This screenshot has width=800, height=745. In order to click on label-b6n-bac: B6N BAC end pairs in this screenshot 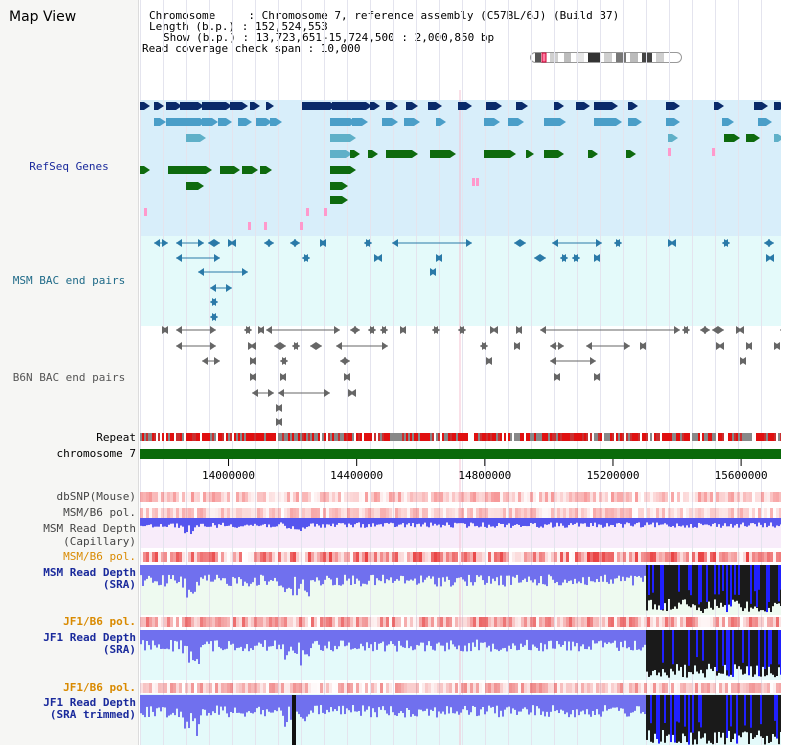, I will do `click(69, 377)`.